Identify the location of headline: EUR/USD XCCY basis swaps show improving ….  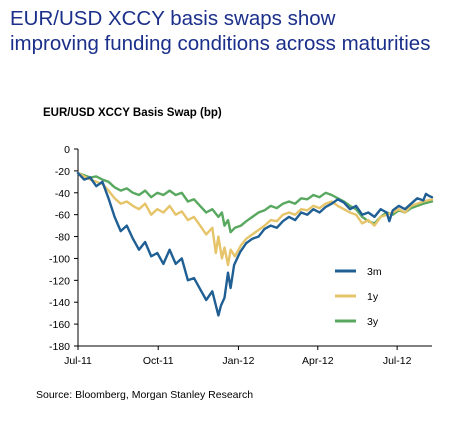
(236, 31).